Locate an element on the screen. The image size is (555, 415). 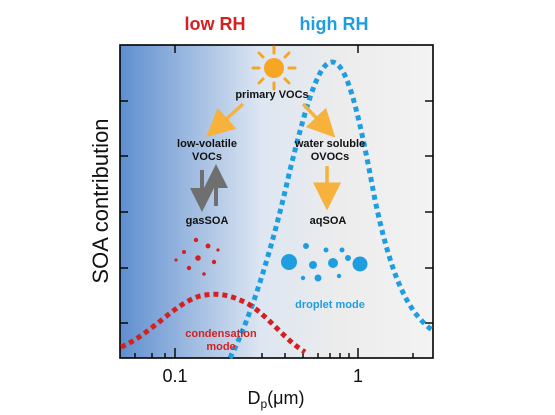
arrow-primary-to-low-volatile is located at coordinates (225, 120).